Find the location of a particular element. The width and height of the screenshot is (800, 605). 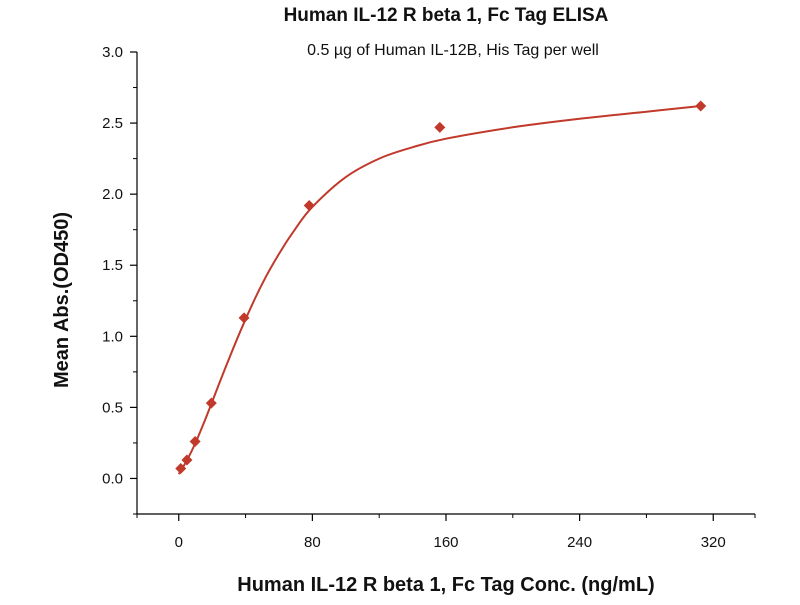

chart-title: Human IL-12 R beta 1, Fc Tag ELISA is located at coordinates (446, 15).